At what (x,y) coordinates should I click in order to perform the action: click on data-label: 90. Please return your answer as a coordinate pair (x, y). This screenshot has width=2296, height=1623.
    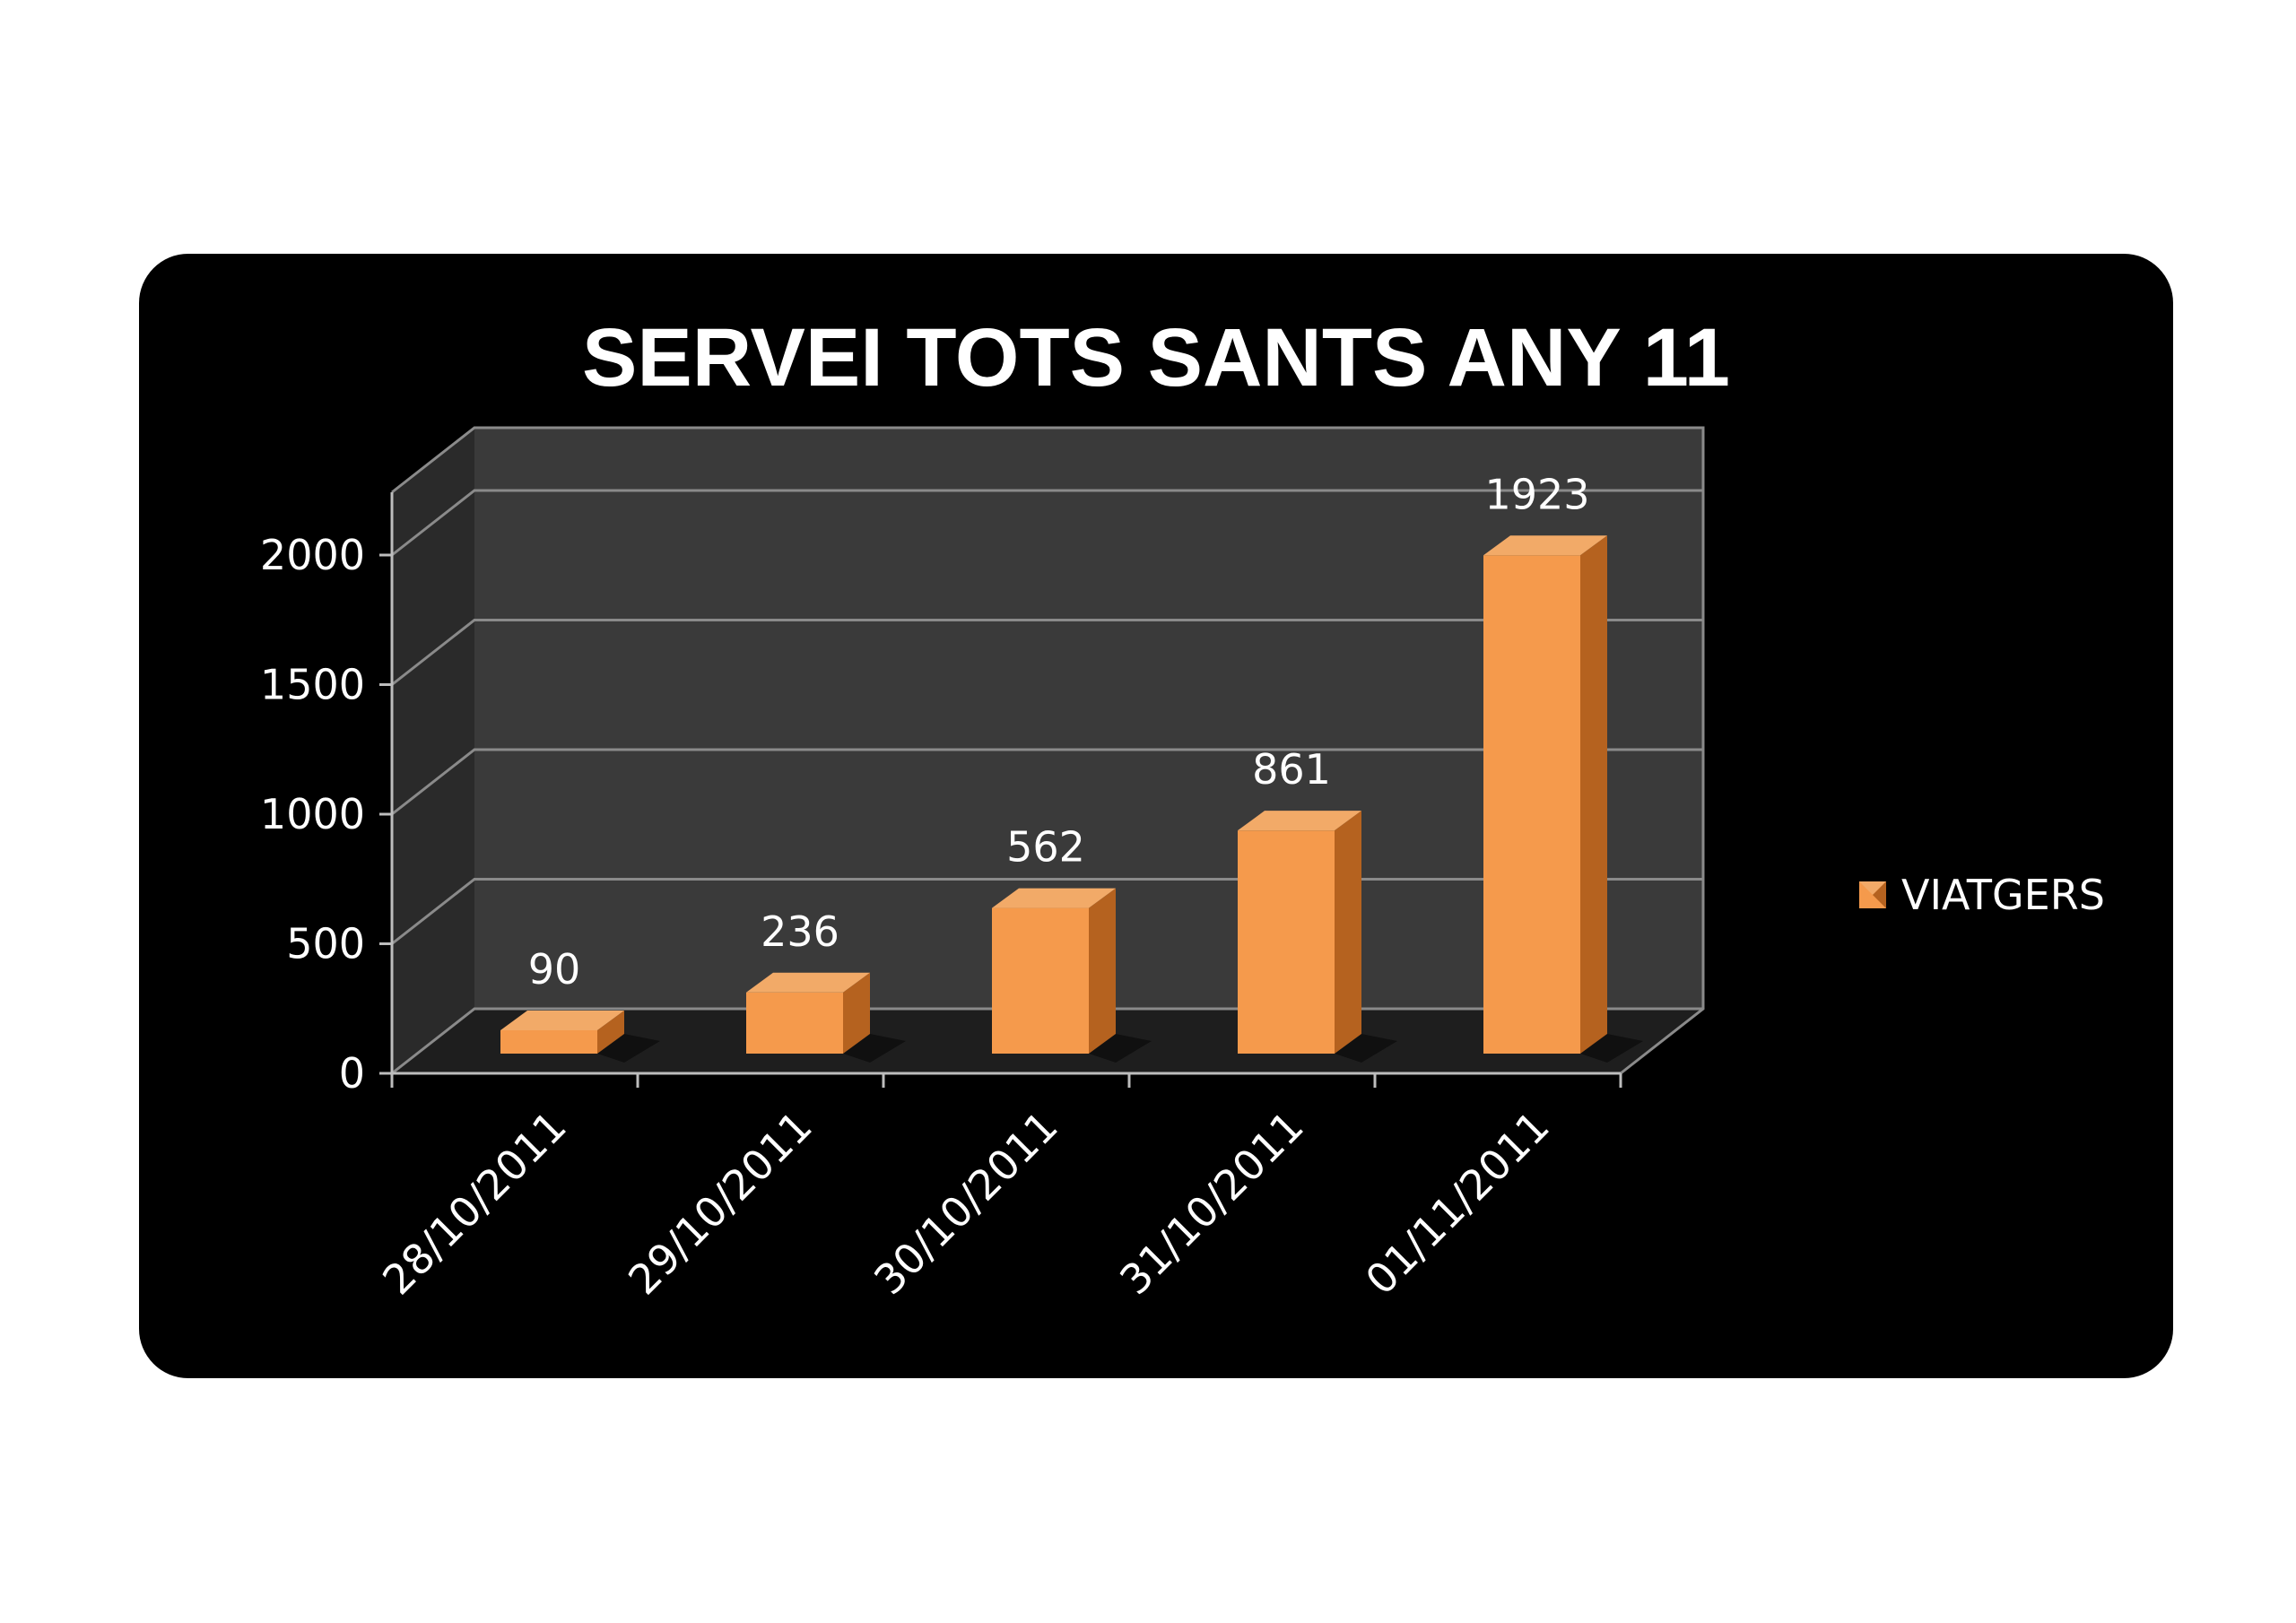
    Looking at the image, I should click on (554, 969).